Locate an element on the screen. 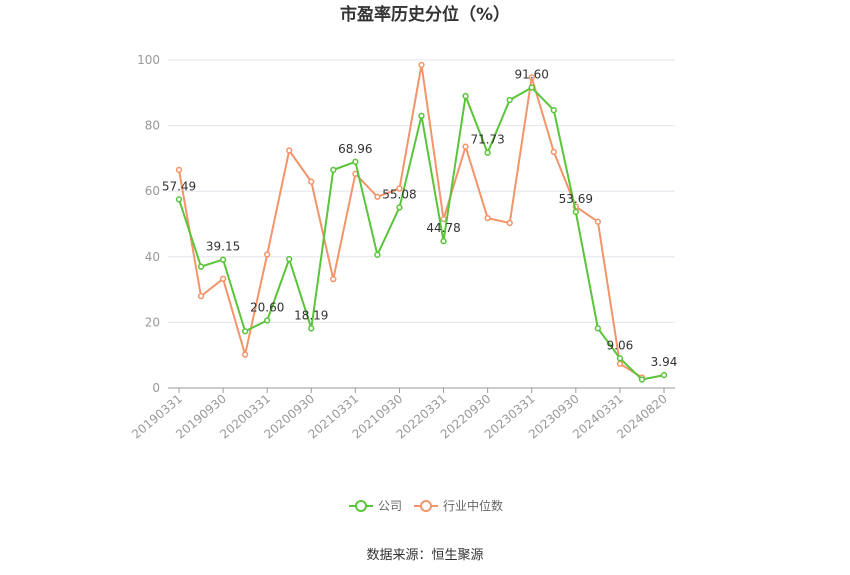 The height and width of the screenshot is (575, 850). data-label: 55.08 is located at coordinates (399, 194).